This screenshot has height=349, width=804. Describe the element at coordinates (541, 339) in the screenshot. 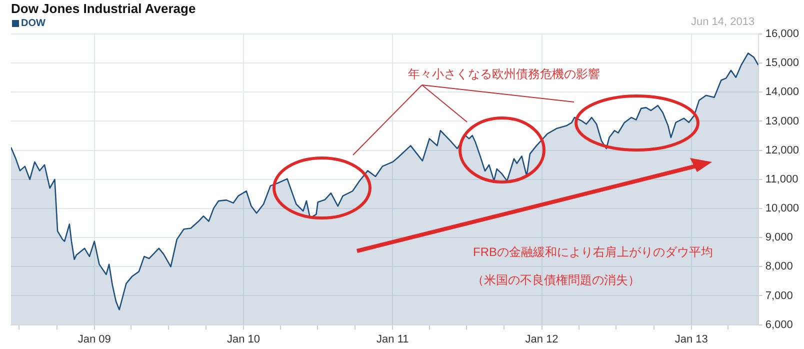

I see `x-tick-label: Jan 12` at that location.